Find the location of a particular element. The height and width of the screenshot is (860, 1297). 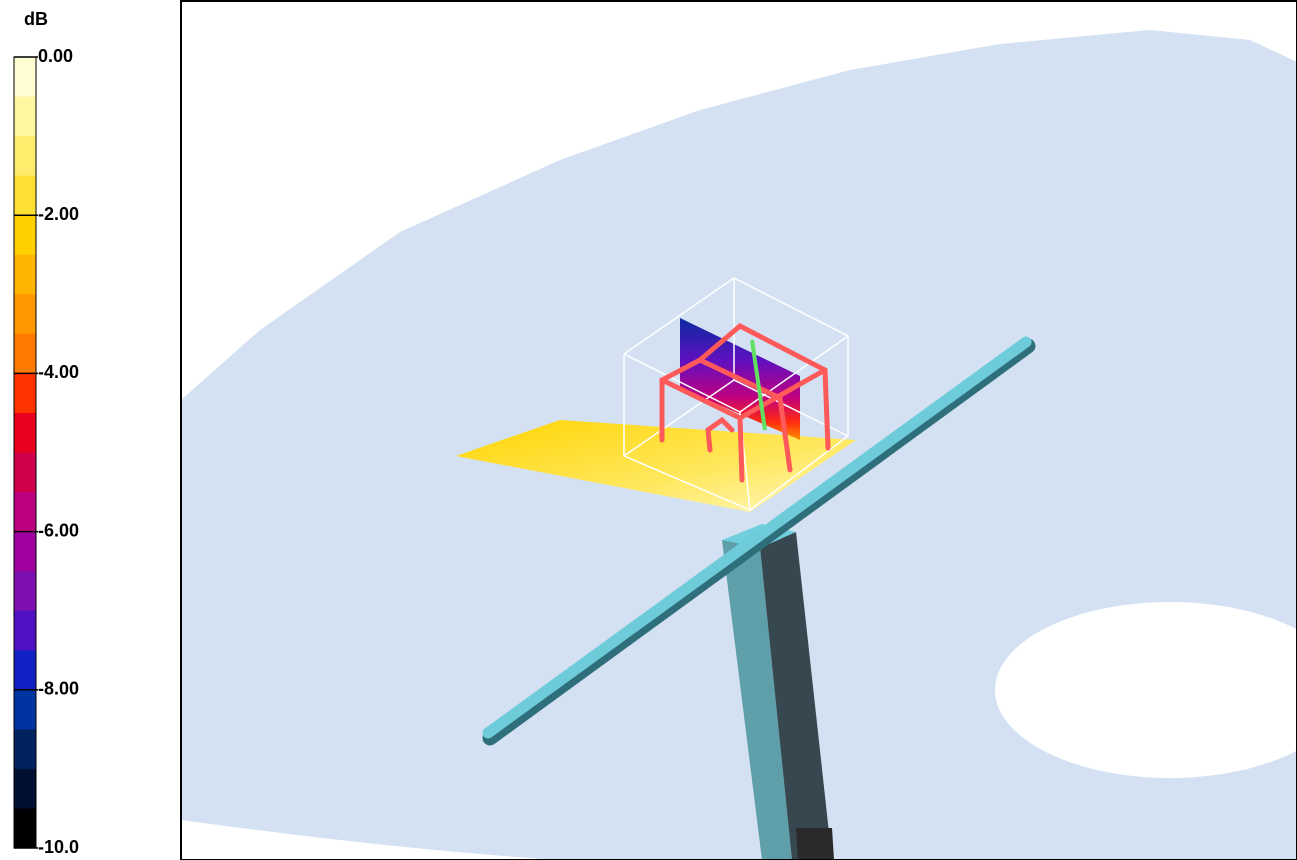

frame is located at coordinates (745, 403).